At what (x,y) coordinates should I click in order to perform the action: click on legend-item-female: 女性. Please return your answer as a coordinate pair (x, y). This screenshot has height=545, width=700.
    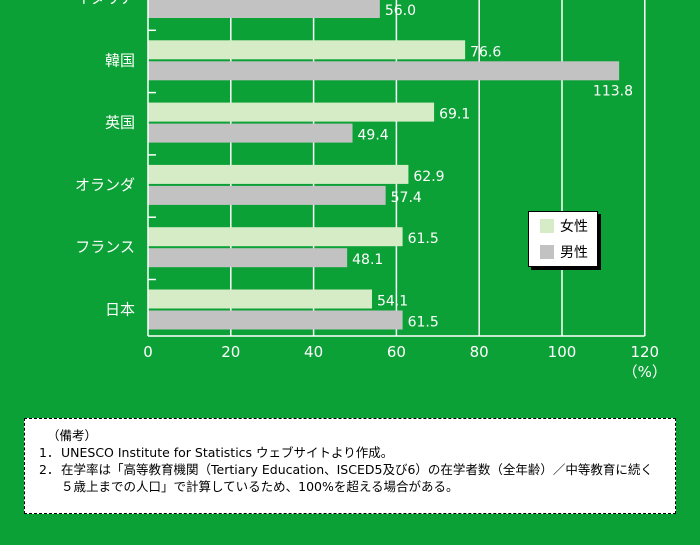
    Looking at the image, I should click on (563, 226).